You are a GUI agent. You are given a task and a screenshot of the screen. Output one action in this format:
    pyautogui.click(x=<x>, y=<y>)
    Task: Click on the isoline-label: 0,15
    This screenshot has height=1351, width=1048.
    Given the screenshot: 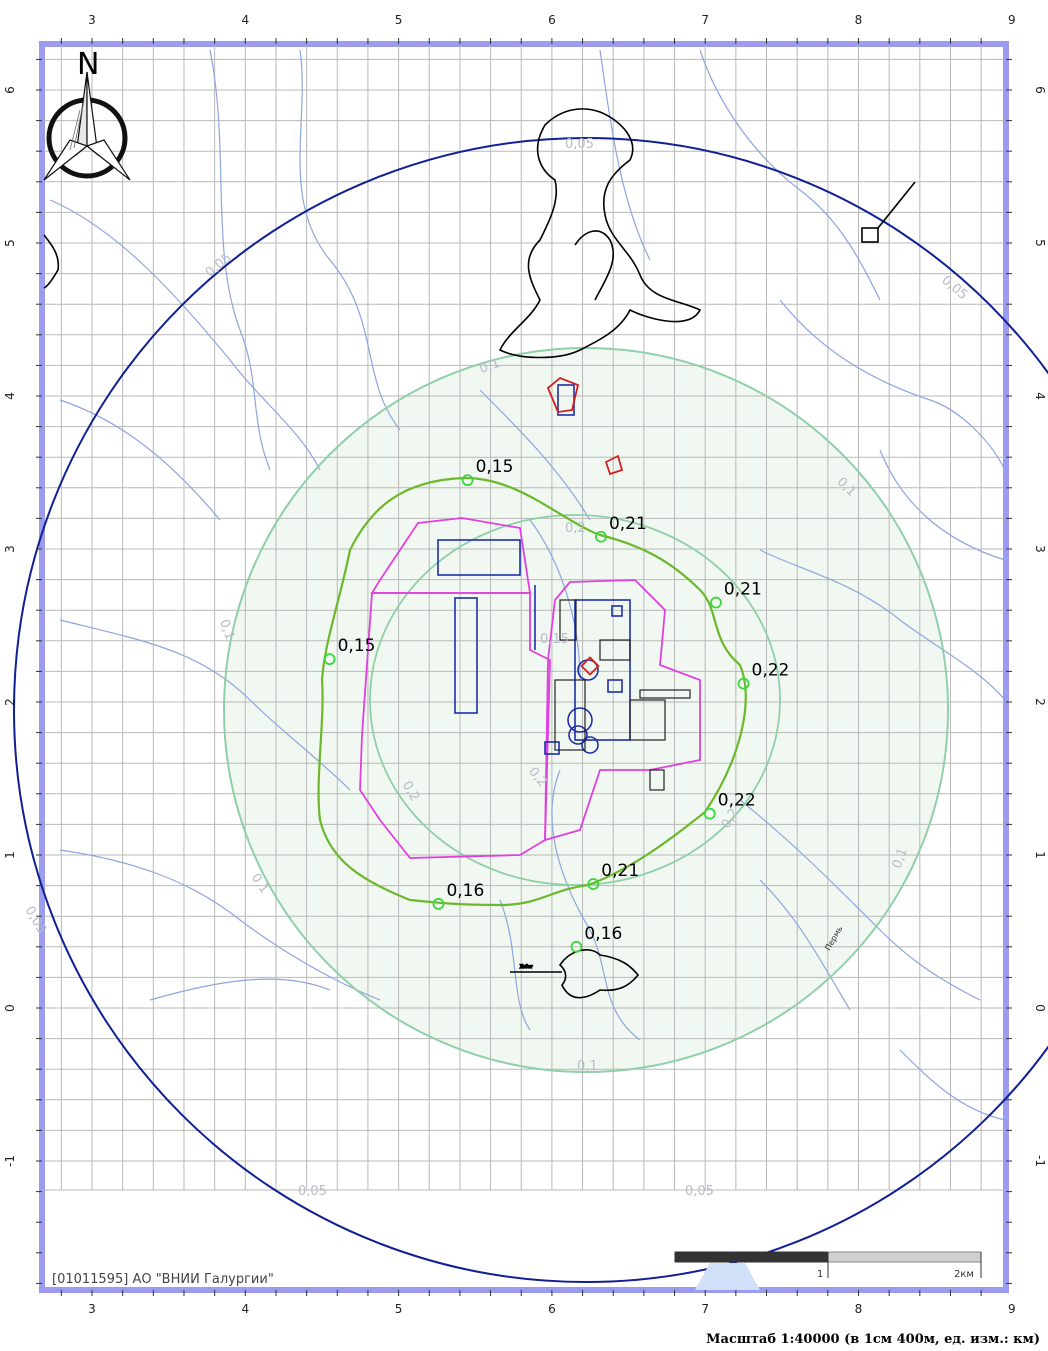 What is the action you would take?
    pyautogui.click(x=554, y=639)
    